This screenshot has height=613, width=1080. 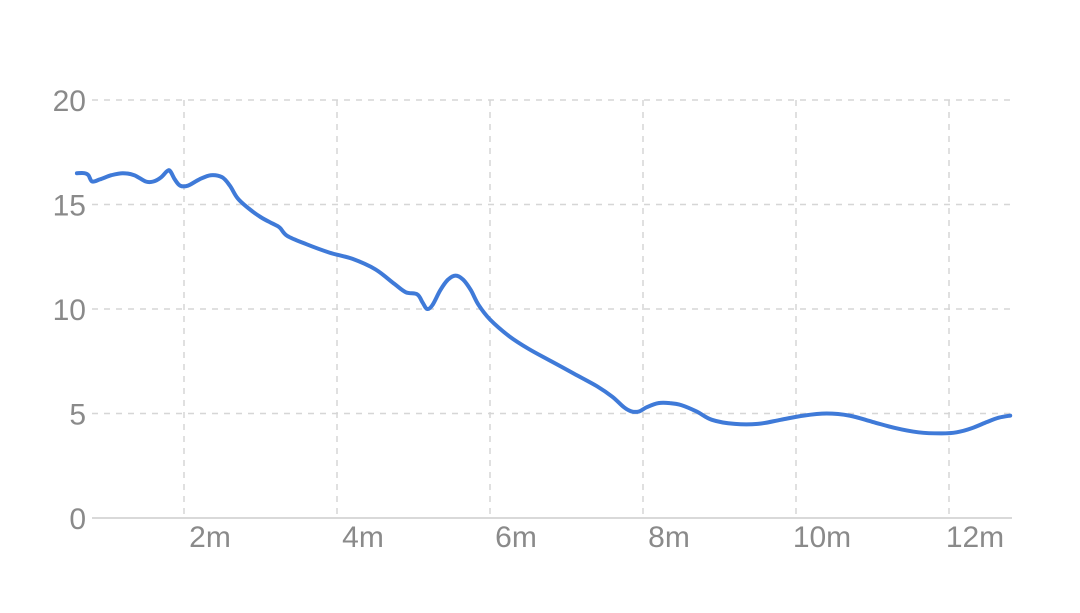 What do you see at coordinates (975, 537) in the screenshot?
I see `x-tick-label: 12m` at bounding box center [975, 537].